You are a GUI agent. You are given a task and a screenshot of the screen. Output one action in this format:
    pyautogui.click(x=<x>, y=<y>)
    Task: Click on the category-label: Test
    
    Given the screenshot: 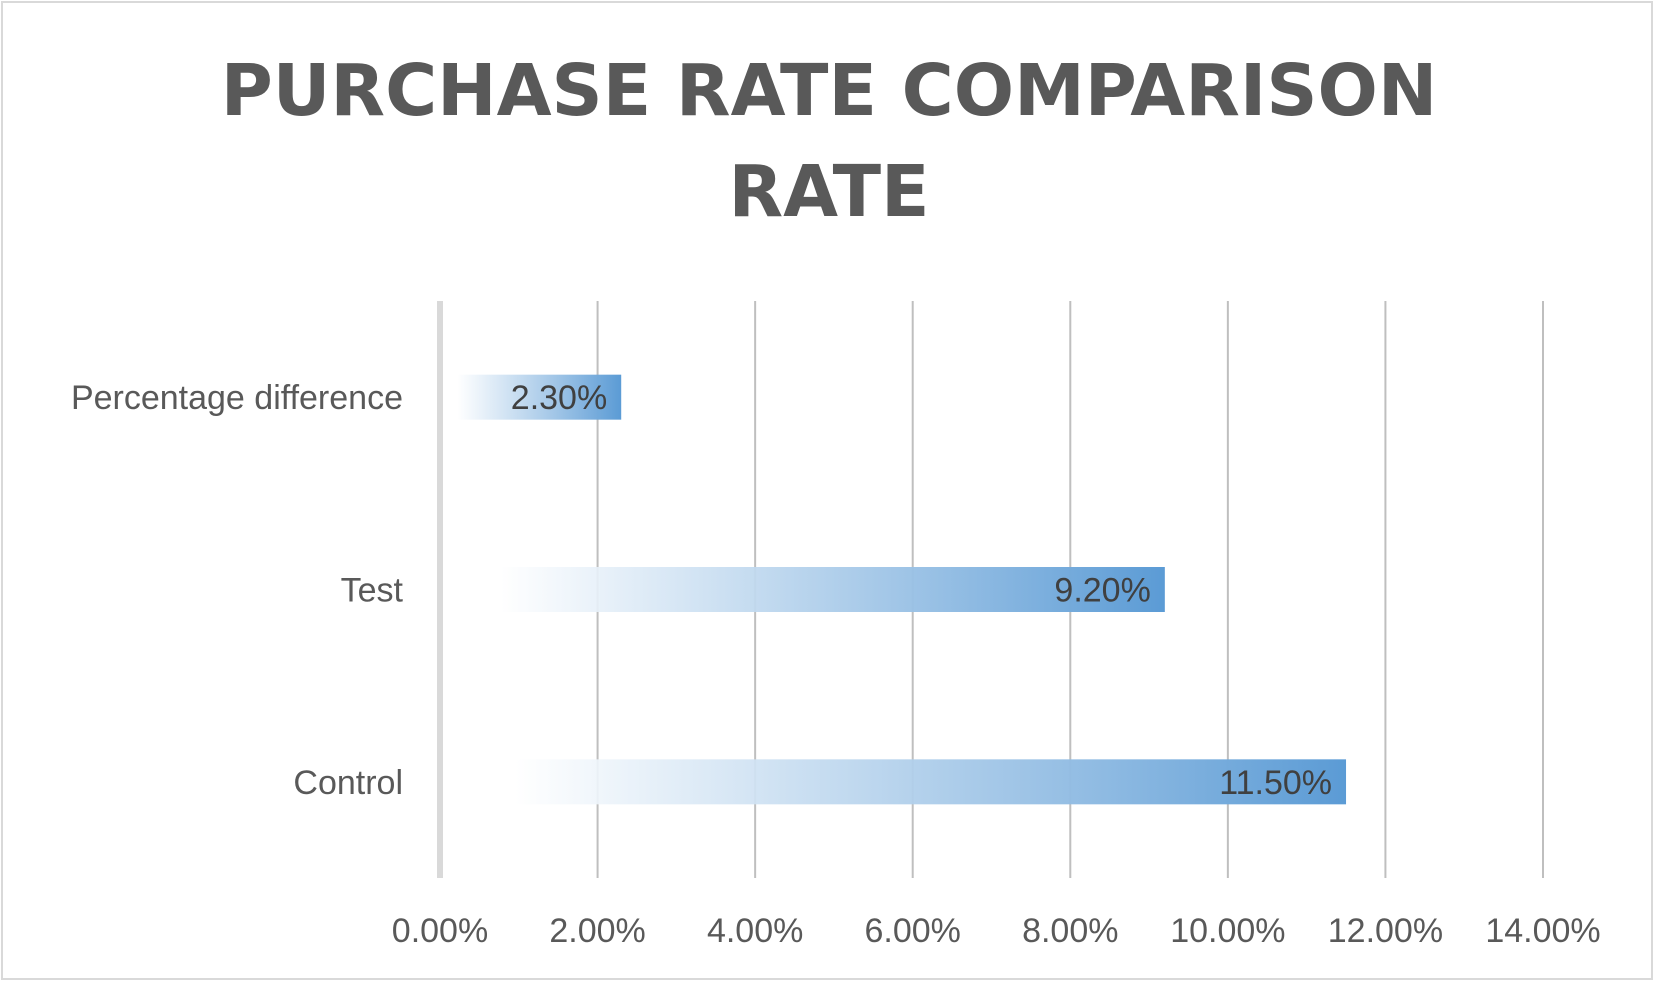 What is the action you would take?
    pyautogui.click(x=372, y=591)
    